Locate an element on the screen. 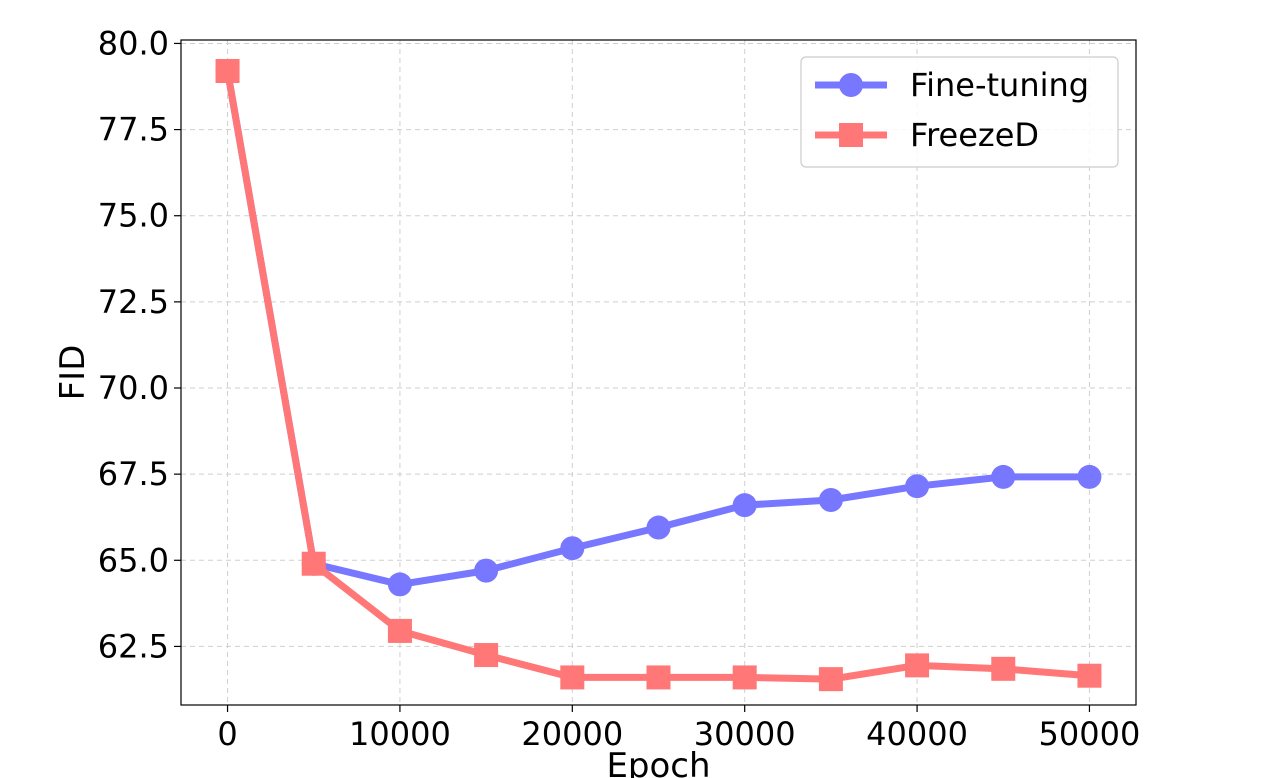 The image size is (1274, 778). x-tick-label: 50000 is located at coordinates (1090, 734).